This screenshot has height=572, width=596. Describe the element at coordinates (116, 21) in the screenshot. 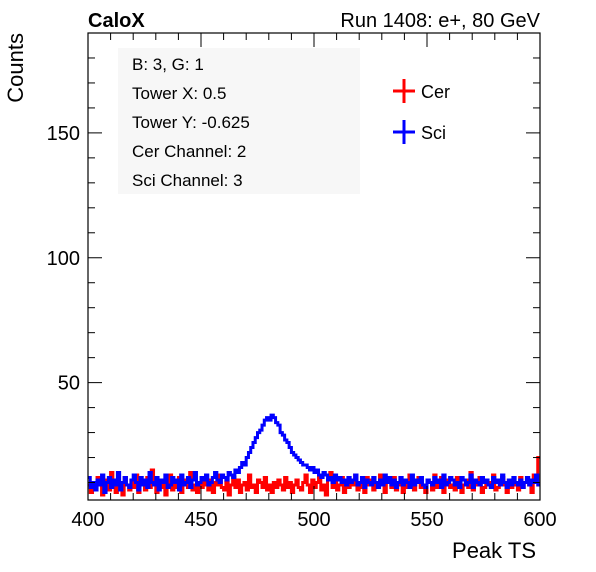

I see `header-left-label: CaloX` at that location.